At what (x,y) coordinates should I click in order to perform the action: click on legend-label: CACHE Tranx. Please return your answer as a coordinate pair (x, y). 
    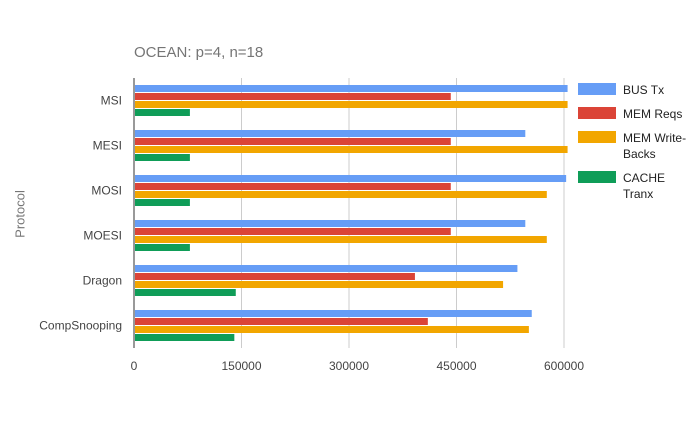
    Looking at the image, I should click on (644, 186).